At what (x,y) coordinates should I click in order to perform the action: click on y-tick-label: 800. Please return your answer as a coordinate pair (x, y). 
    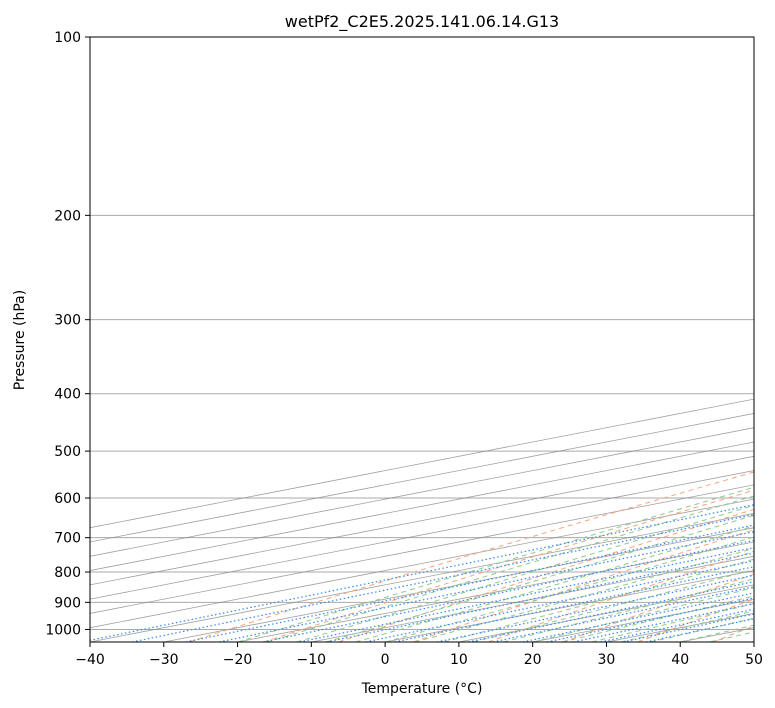
    Looking at the image, I should click on (67, 573).